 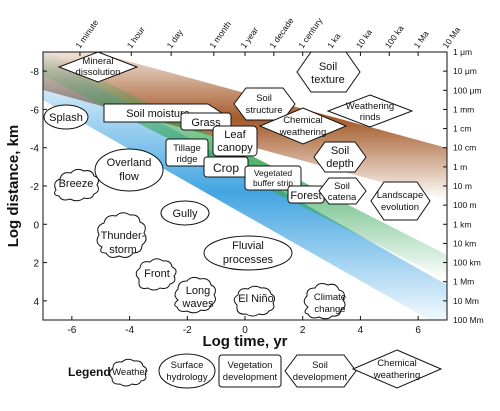 I want to click on svg-text: Tillage, so click(x=187, y=148).